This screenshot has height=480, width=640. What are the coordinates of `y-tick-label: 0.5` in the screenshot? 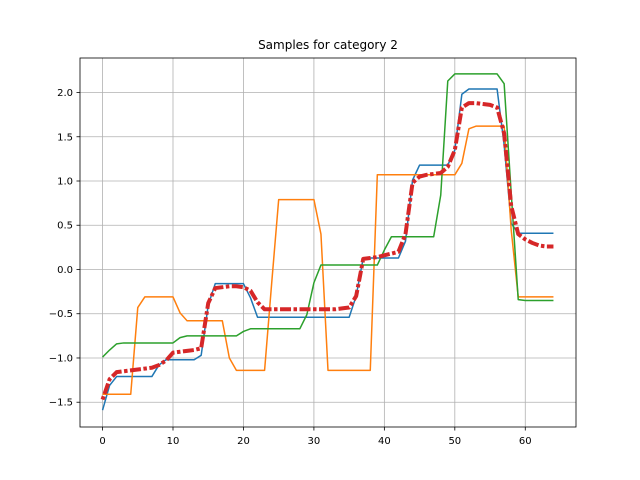 It's located at (65, 226).